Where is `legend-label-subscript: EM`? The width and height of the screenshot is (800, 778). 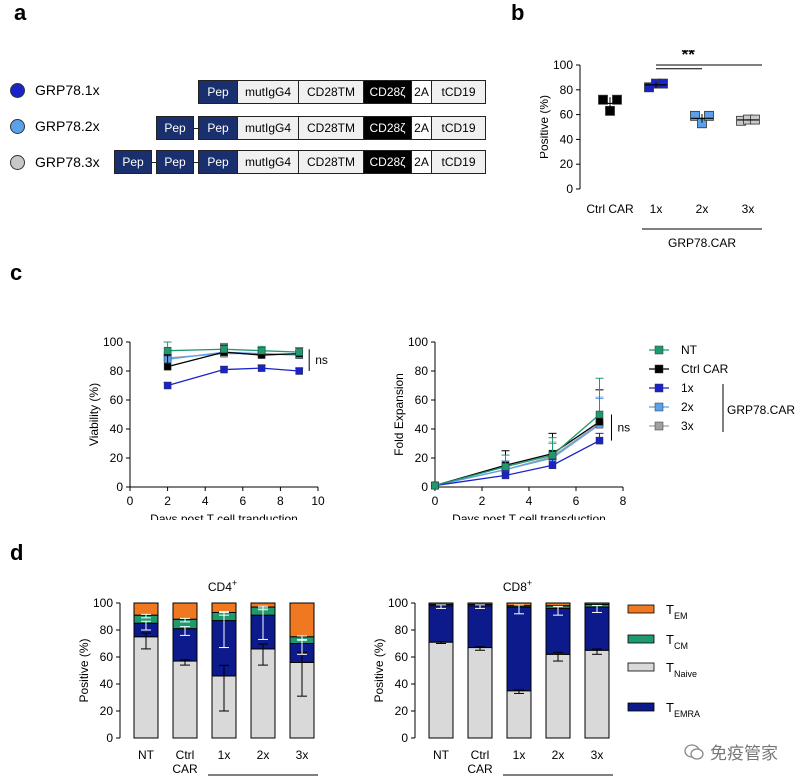 legend-label-subscript: EM is located at coordinates (681, 616).